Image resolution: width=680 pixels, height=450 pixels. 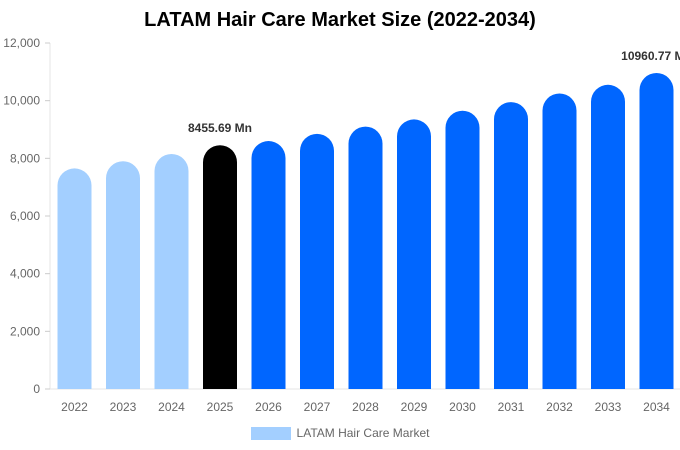 I want to click on x-tick-label: 2022, so click(x=74, y=407).